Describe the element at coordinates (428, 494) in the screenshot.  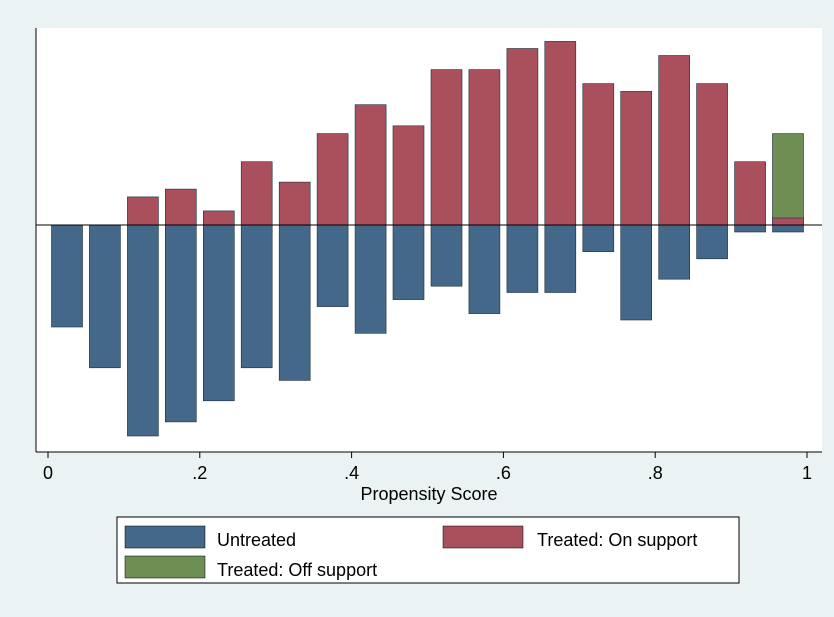
I see `x-axis-label: Propensity Score` at that location.